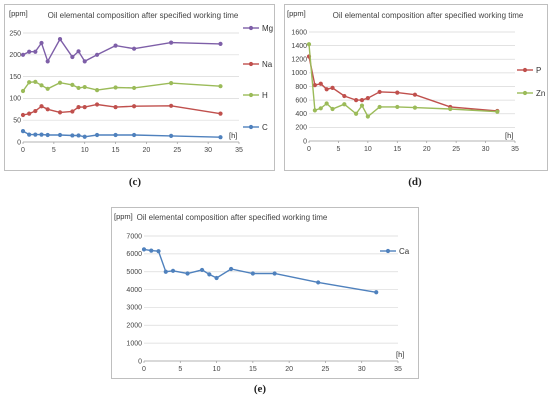 The width and height of the screenshot is (550, 402). What do you see at coordinates (540, 93) in the screenshot?
I see `legend-label-zn: Zn` at bounding box center [540, 93].